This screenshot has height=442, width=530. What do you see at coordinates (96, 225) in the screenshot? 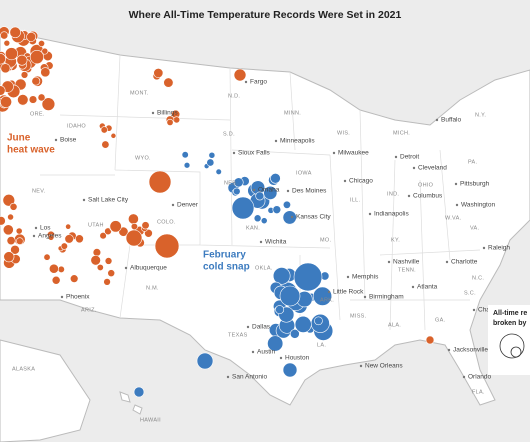
I see `state-label: UTAH` at bounding box center [96, 225].